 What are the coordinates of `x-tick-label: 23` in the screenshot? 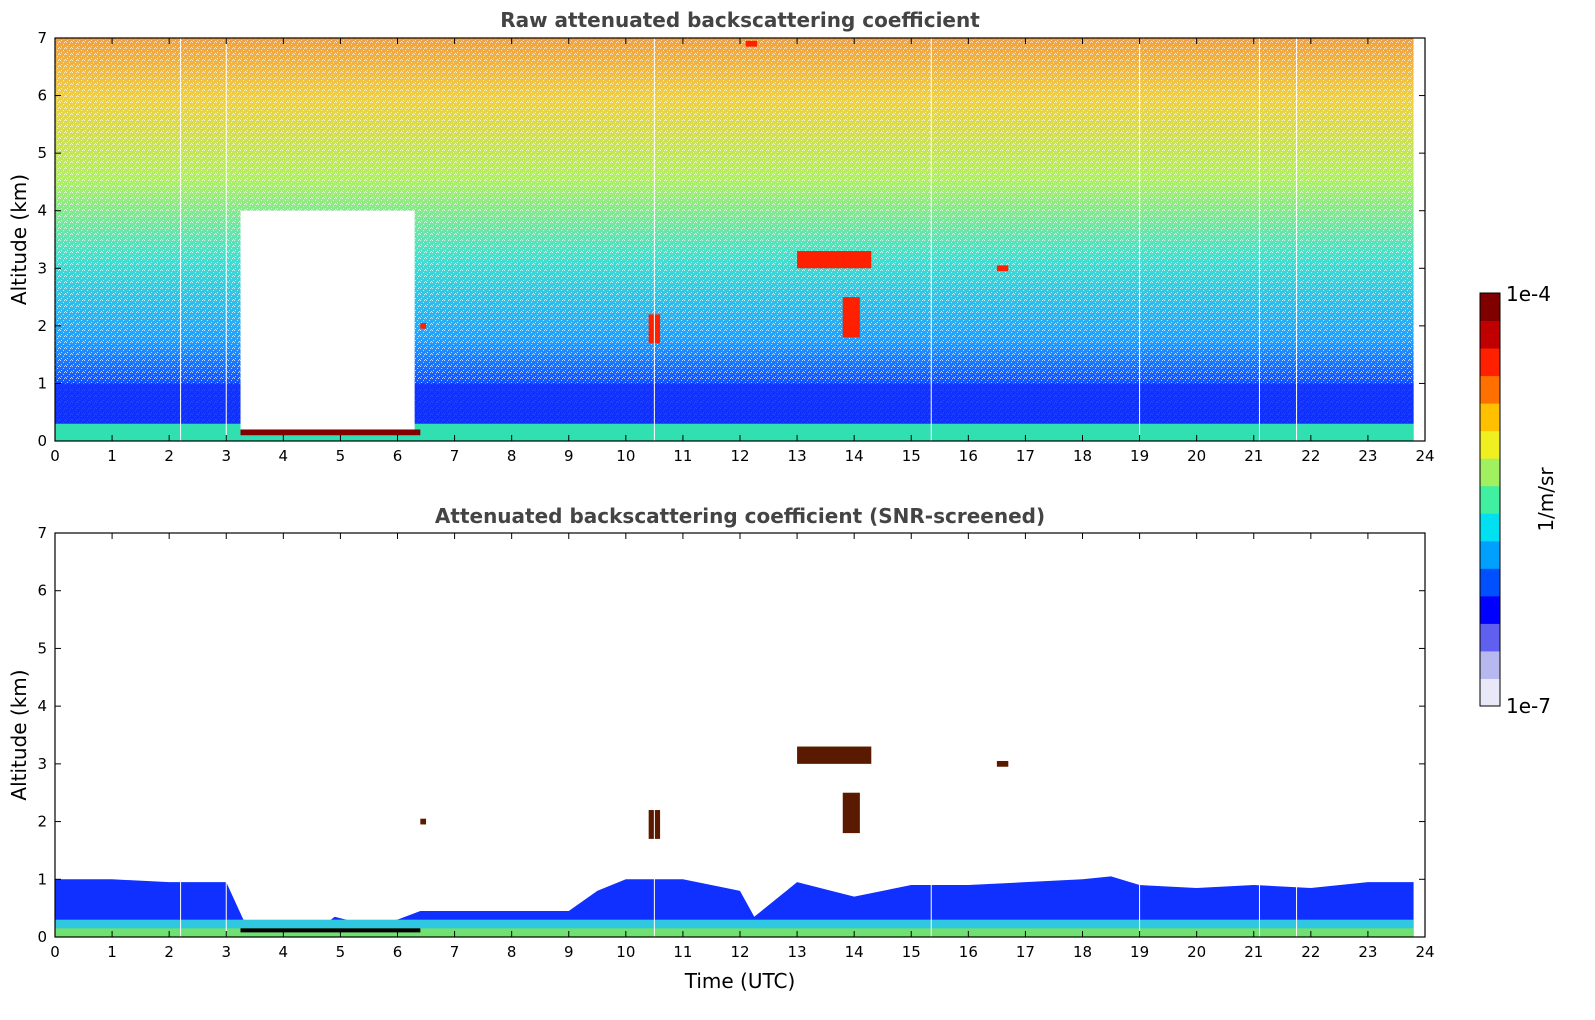 It's located at (1367, 456).